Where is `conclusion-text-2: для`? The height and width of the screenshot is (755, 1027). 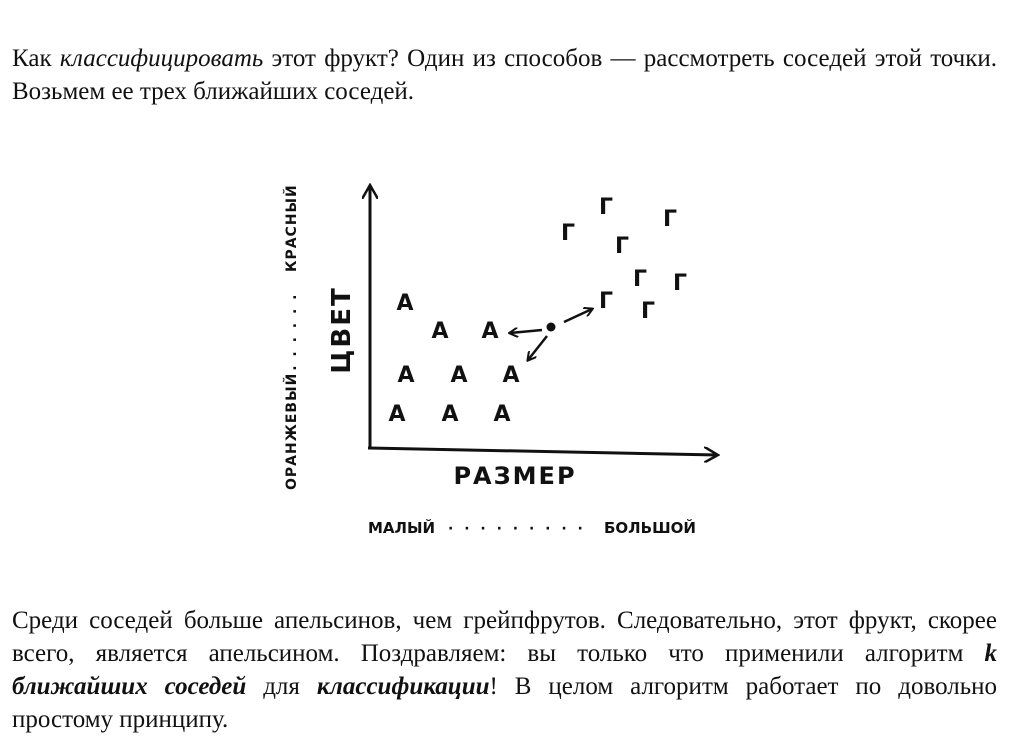
conclusion-text-2: для is located at coordinates (281, 686).